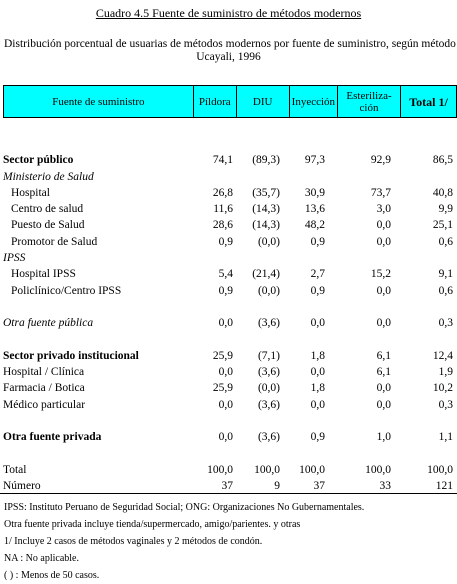 The image size is (457, 584). Describe the element at coordinates (47, 209) in the screenshot. I see `row-label: Centro de salud` at that location.